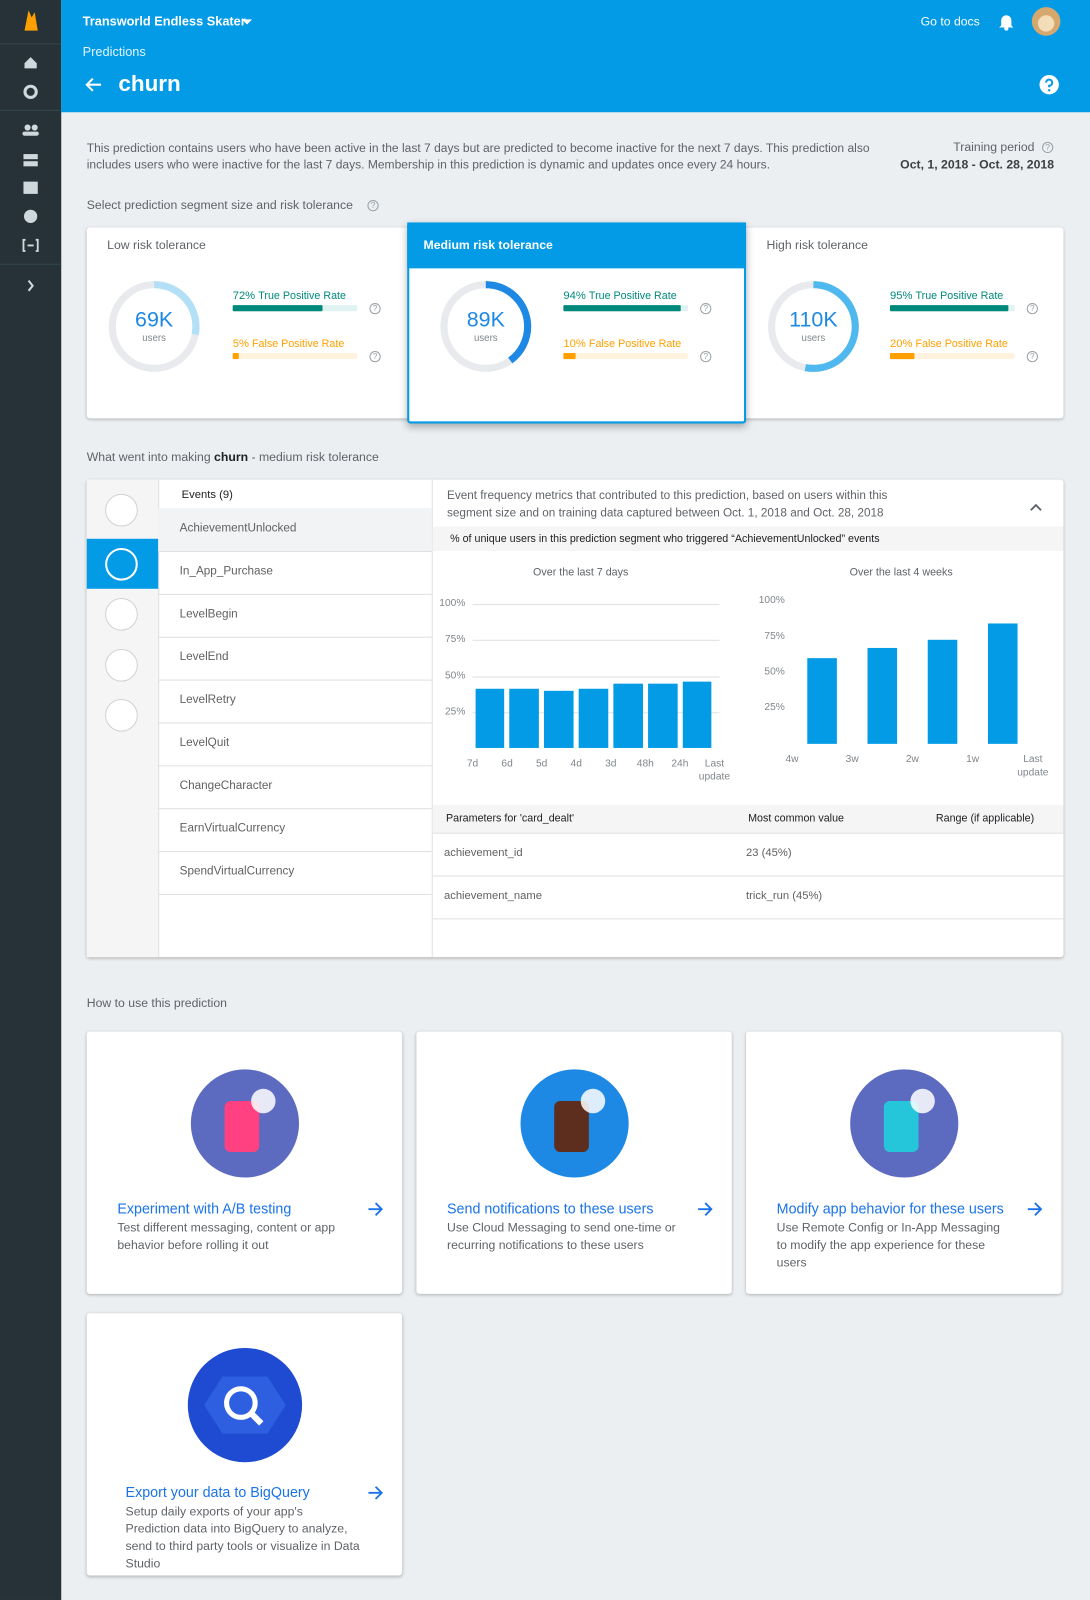  Describe the element at coordinates (295, 573) in the screenshot. I see `event-row: In_App_Purchase` at that location.